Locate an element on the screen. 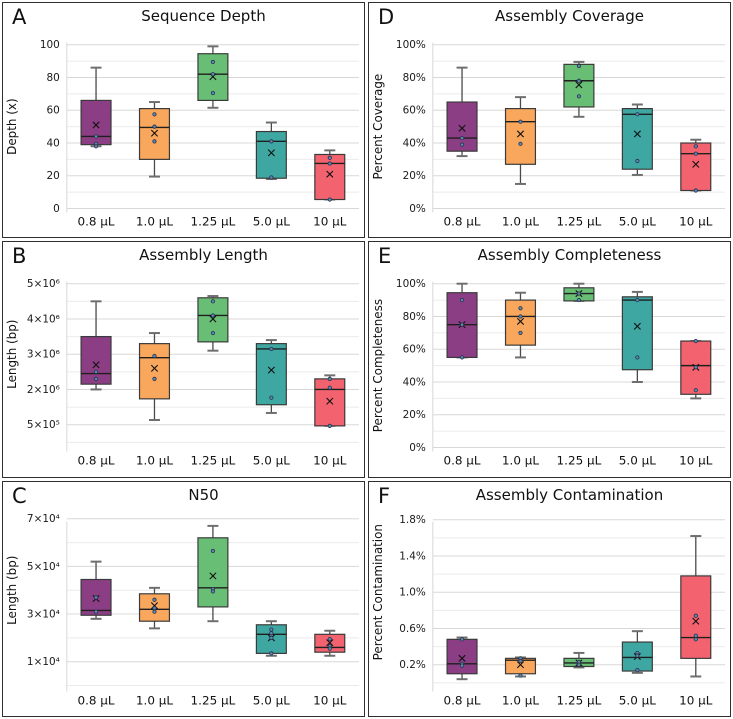 This screenshot has width=733, height=719. y-tick-label: 0 is located at coordinates (56, 209).